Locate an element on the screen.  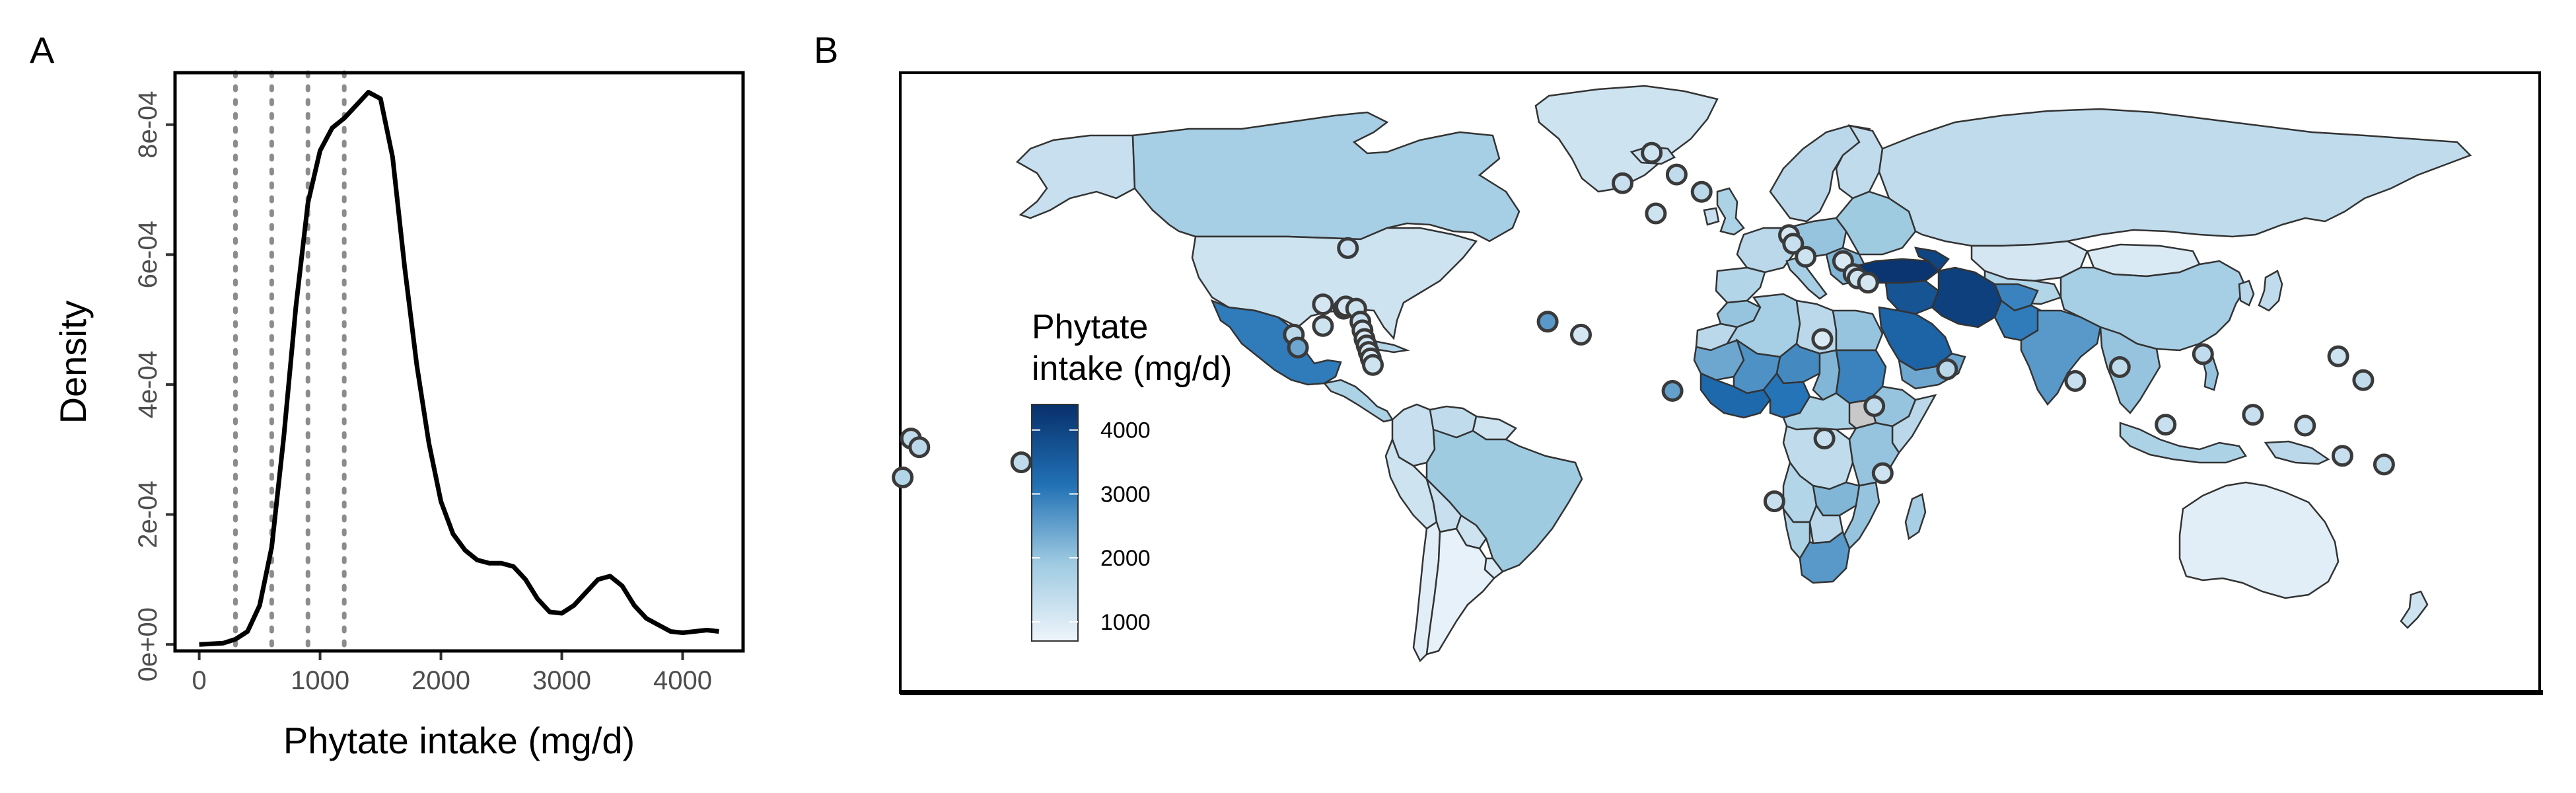
color-legend: Phytate intake (mg/d) 1000 2000 3000 4000 is located at coordinates (1131, 475).